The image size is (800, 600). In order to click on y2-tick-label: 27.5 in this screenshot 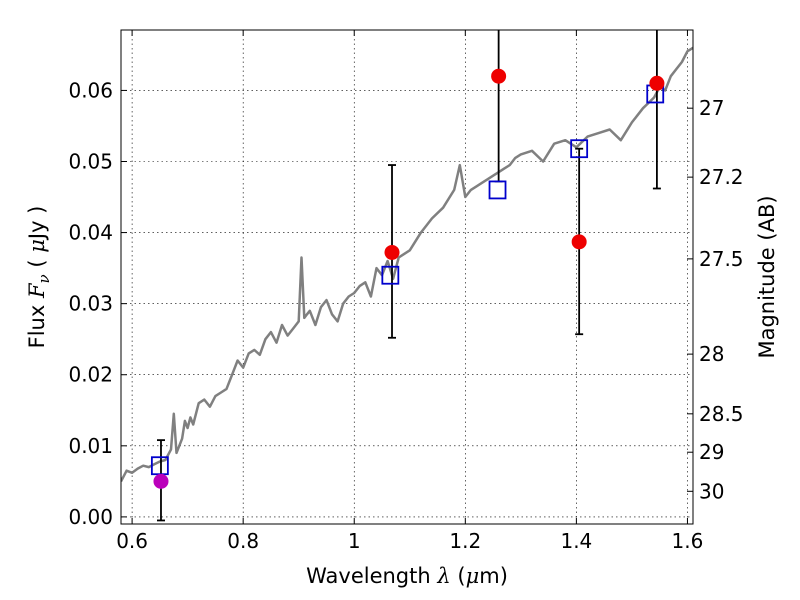, I will do `click(721, 259)`.